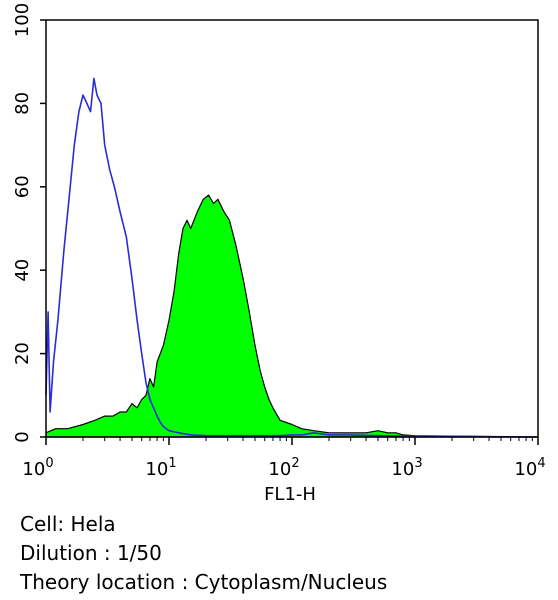 Image resolution: width=558 pixels, height=600 pixels. What do you see at coordinates (283, 468) in the screenshot?
I see `x-tick-label: 102` at bounding box center [283, 468].